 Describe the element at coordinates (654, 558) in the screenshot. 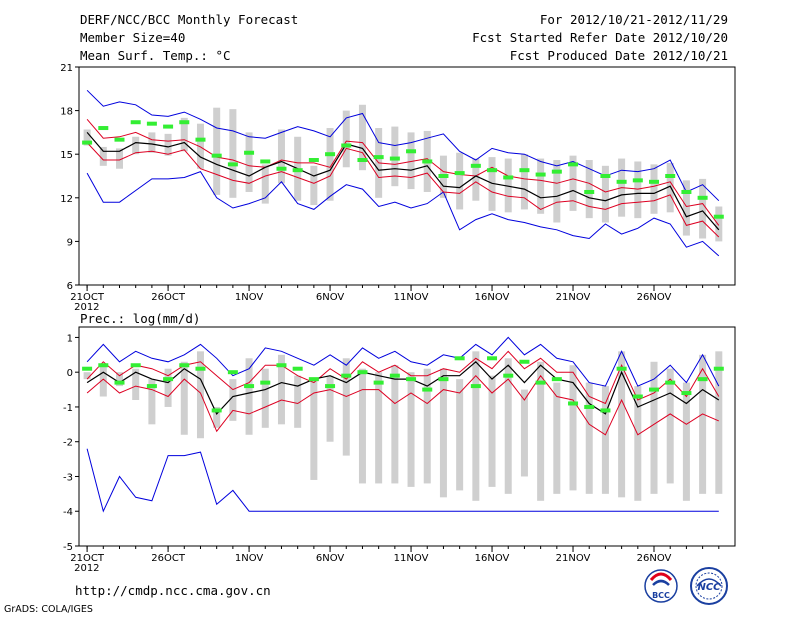

I see `x-tick-label: 26NOV` at that location.